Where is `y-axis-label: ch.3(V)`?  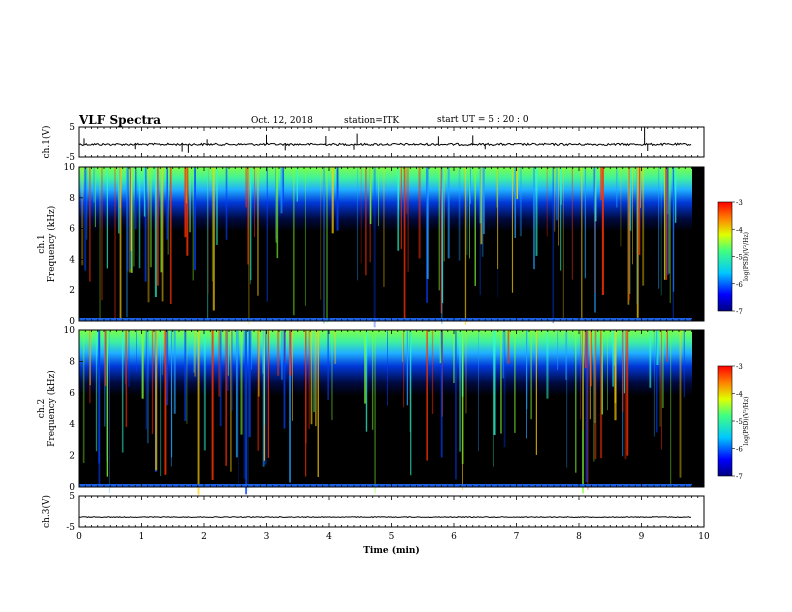
y-axis-label: ch.3(V) is located at coordinates (46, 511).